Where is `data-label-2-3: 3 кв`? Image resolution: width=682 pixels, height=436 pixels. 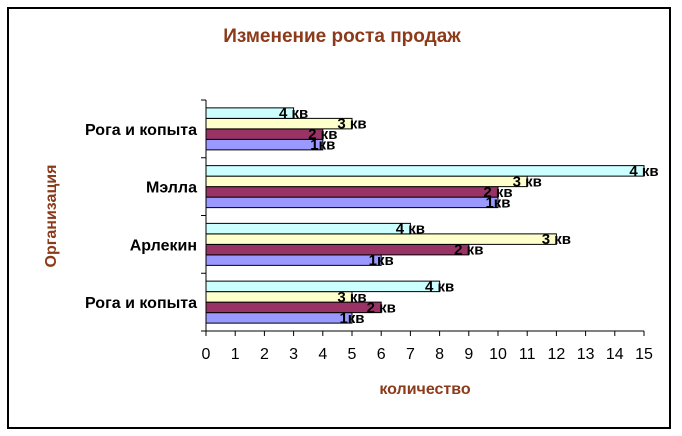 data-label-2-3: 3 кв is located at coordinates (556, 239).